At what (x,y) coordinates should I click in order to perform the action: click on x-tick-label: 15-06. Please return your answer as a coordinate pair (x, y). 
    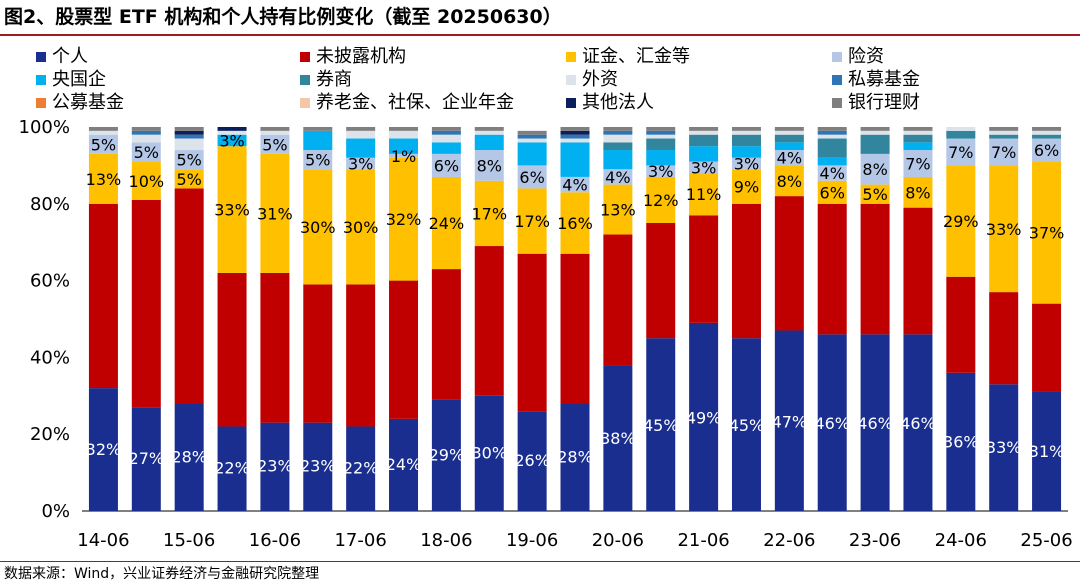
    Looking at the image, I should click on (189, 540).